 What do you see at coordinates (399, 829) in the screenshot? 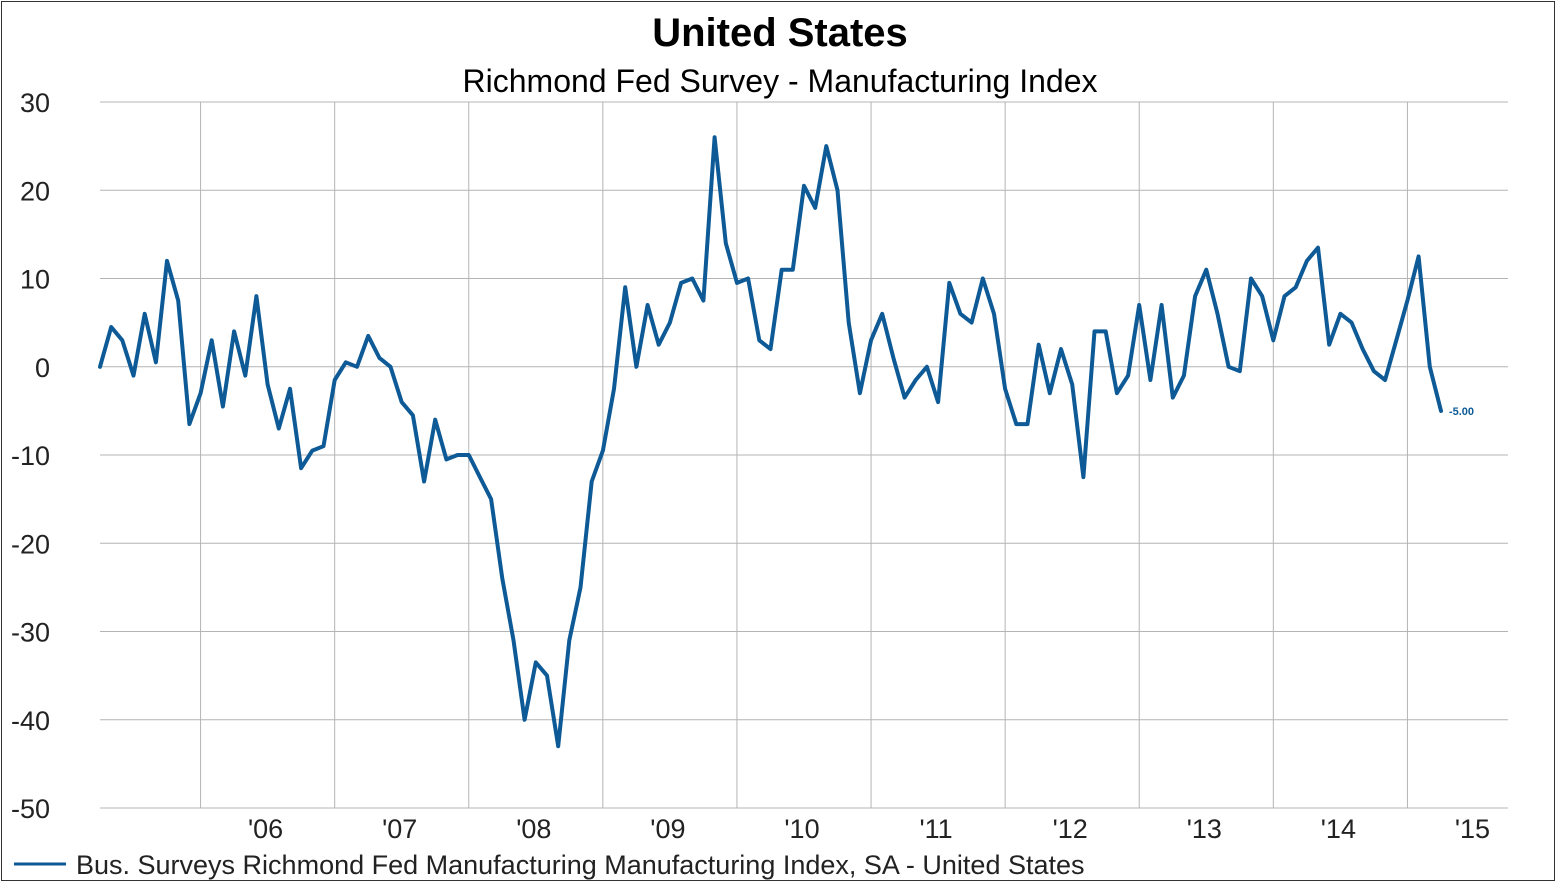
I see `x-tick-label: '07` at bounding box center [399, 829].